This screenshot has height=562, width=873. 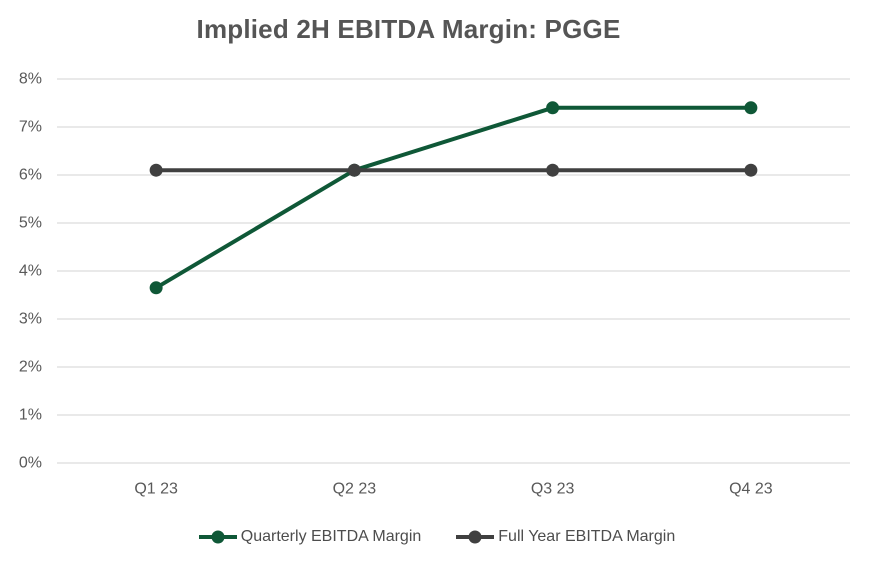 I want to click on y-axis-tick-label: 5%, so click(x=30, y=223).